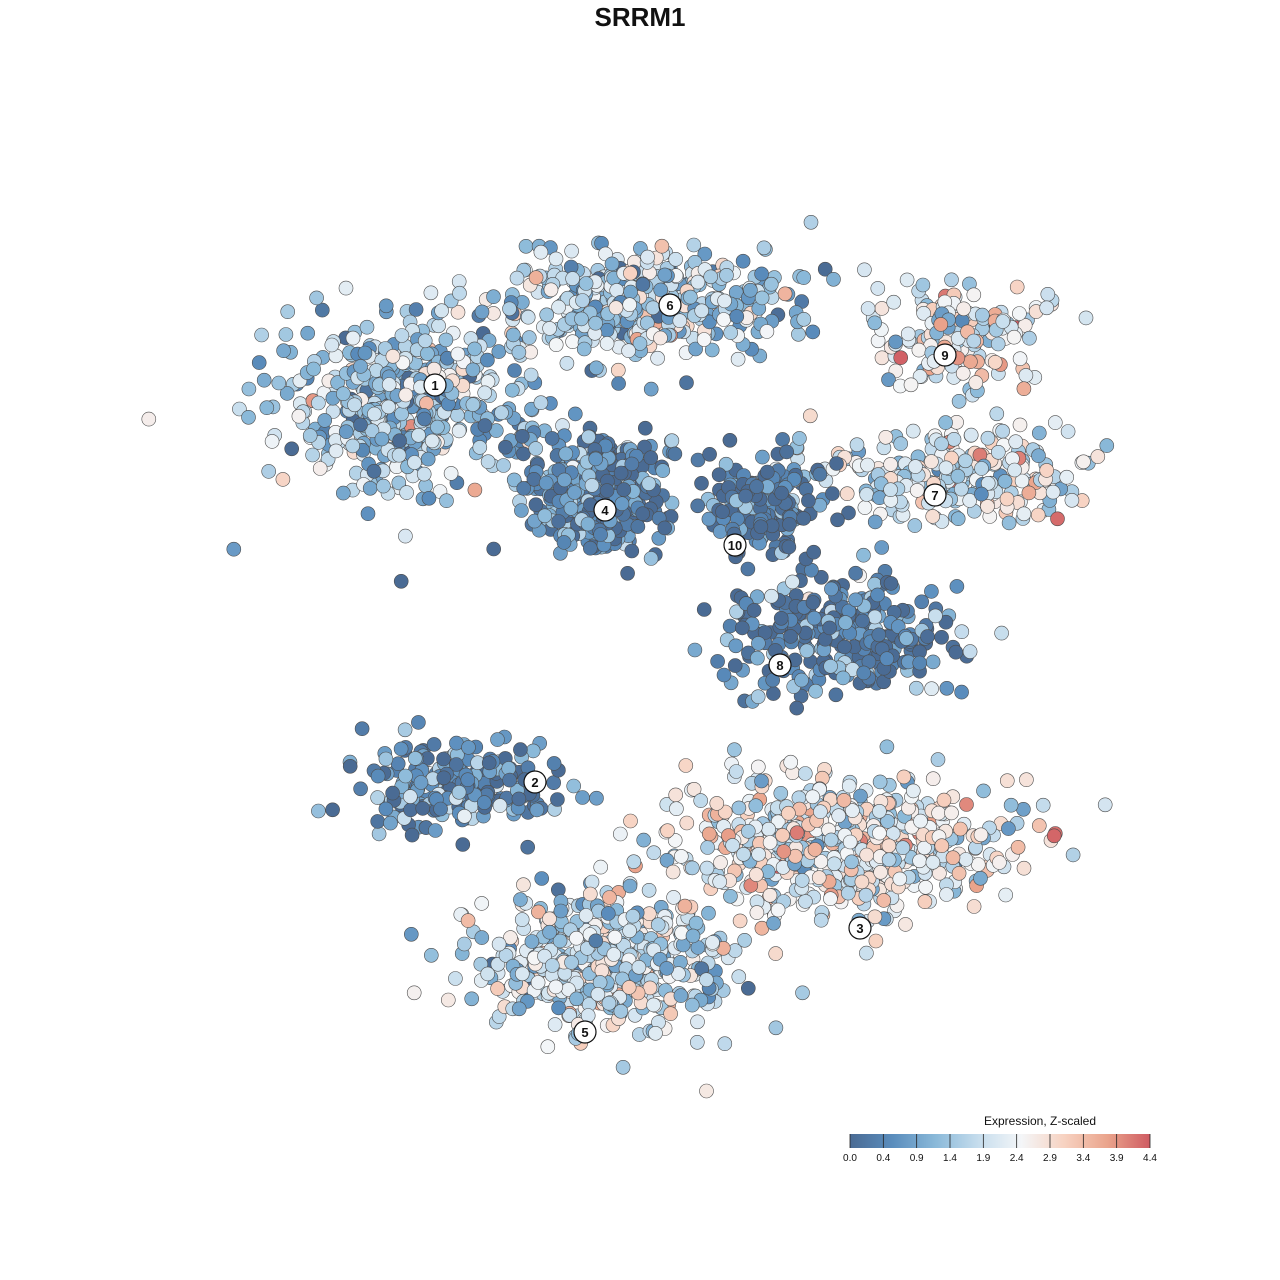  What do you see at coordinates (1000, 1149) in the screenshot?
I see `colorbar: 0.0 0.4 0.9 1.4 1.9 2.4 2.9 3.4 3.9 4.4` at bounding box center [1000, 1149].